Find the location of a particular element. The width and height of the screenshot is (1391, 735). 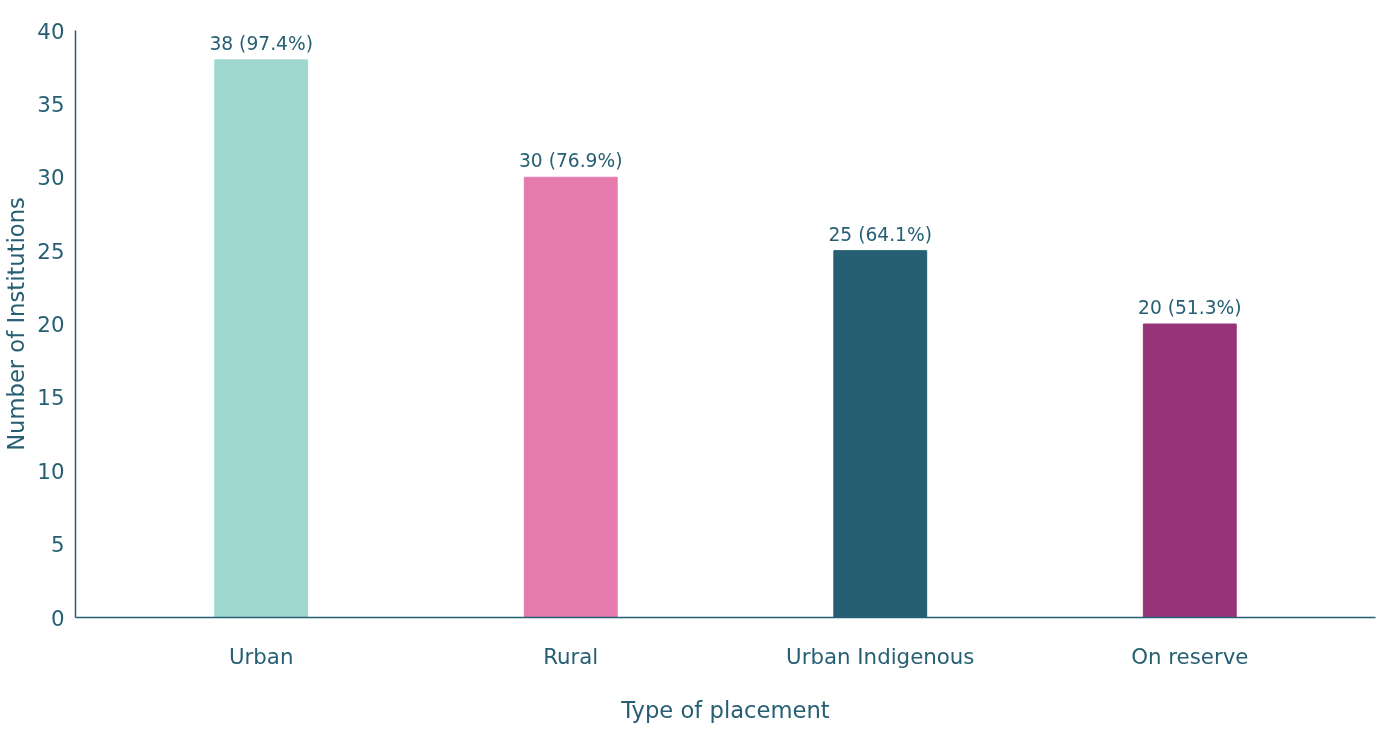

y-tick-label: 10 is located at coordinates (51, 471).